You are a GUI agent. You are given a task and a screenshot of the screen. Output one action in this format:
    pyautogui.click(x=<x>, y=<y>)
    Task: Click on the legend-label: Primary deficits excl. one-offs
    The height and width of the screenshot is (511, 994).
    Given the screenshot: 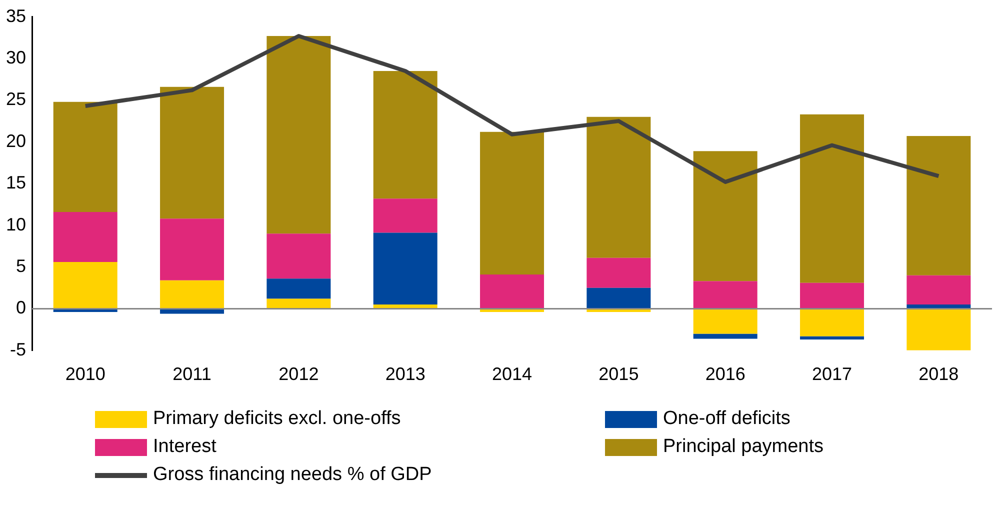 What is the action you would take?
    pyautogui.click(x=277, y=419)
    